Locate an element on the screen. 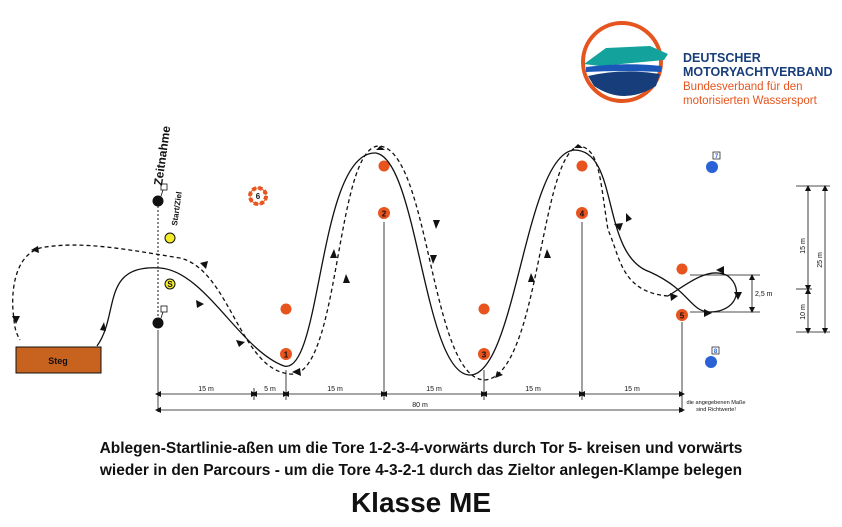  lifebuoy-6: 6 is located at coordinates (258, 196).